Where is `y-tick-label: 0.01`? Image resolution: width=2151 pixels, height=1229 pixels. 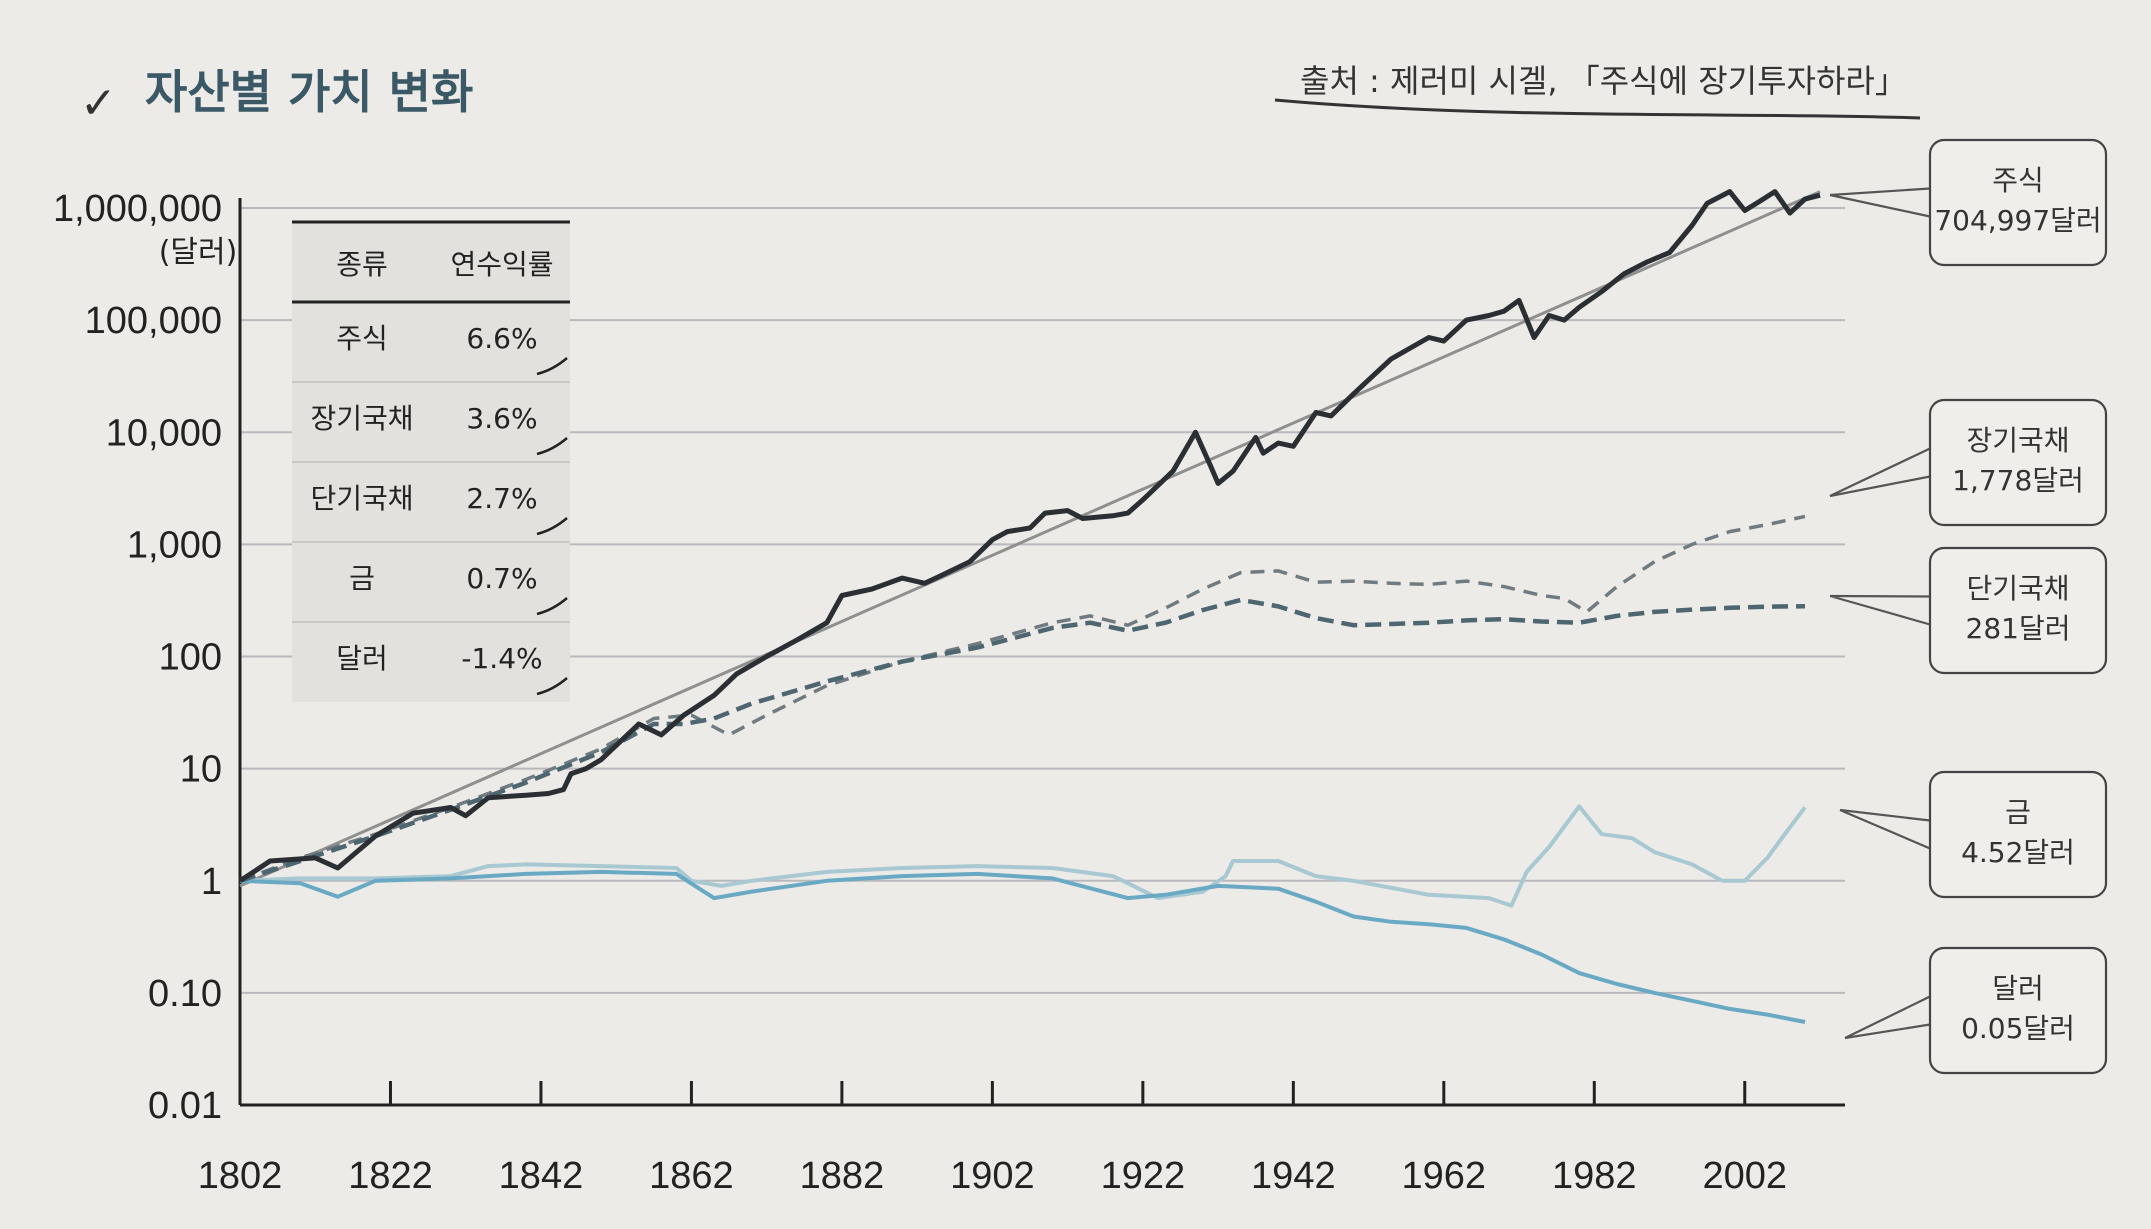
y-tick-label: 0.01 is located at coordinates (185, 1106).